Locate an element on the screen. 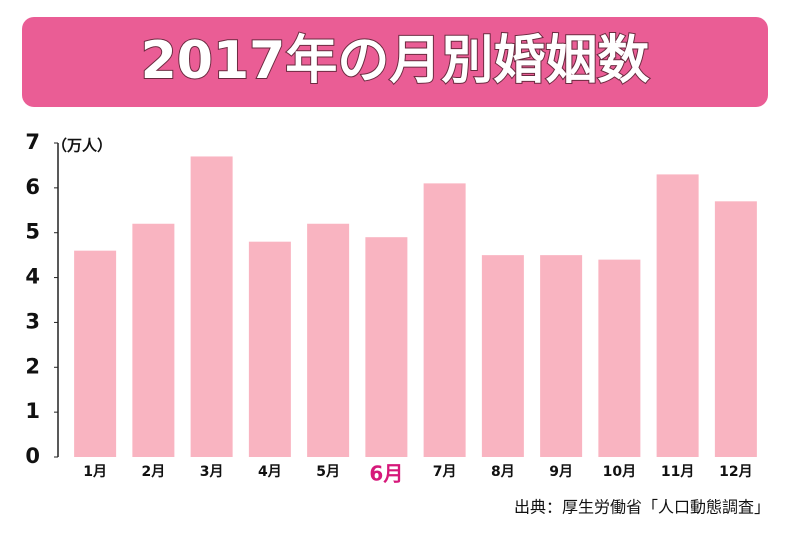 The width and height of the screenshot is (800, 533). y-tick-label: 4 is located at coordinates (32, 277).